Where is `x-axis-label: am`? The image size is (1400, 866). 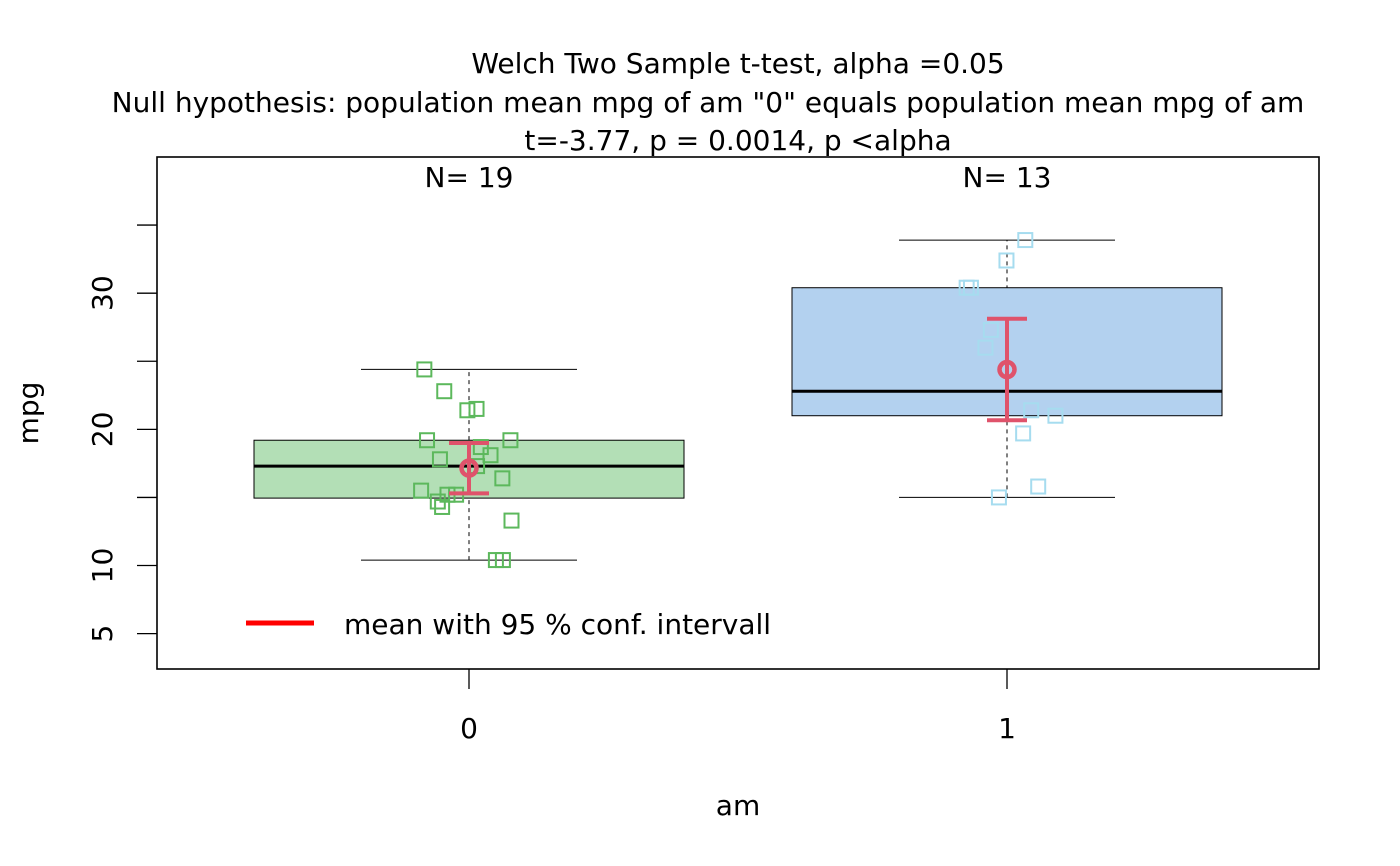 x-axis-label: am is located at coordinates (738, 805).